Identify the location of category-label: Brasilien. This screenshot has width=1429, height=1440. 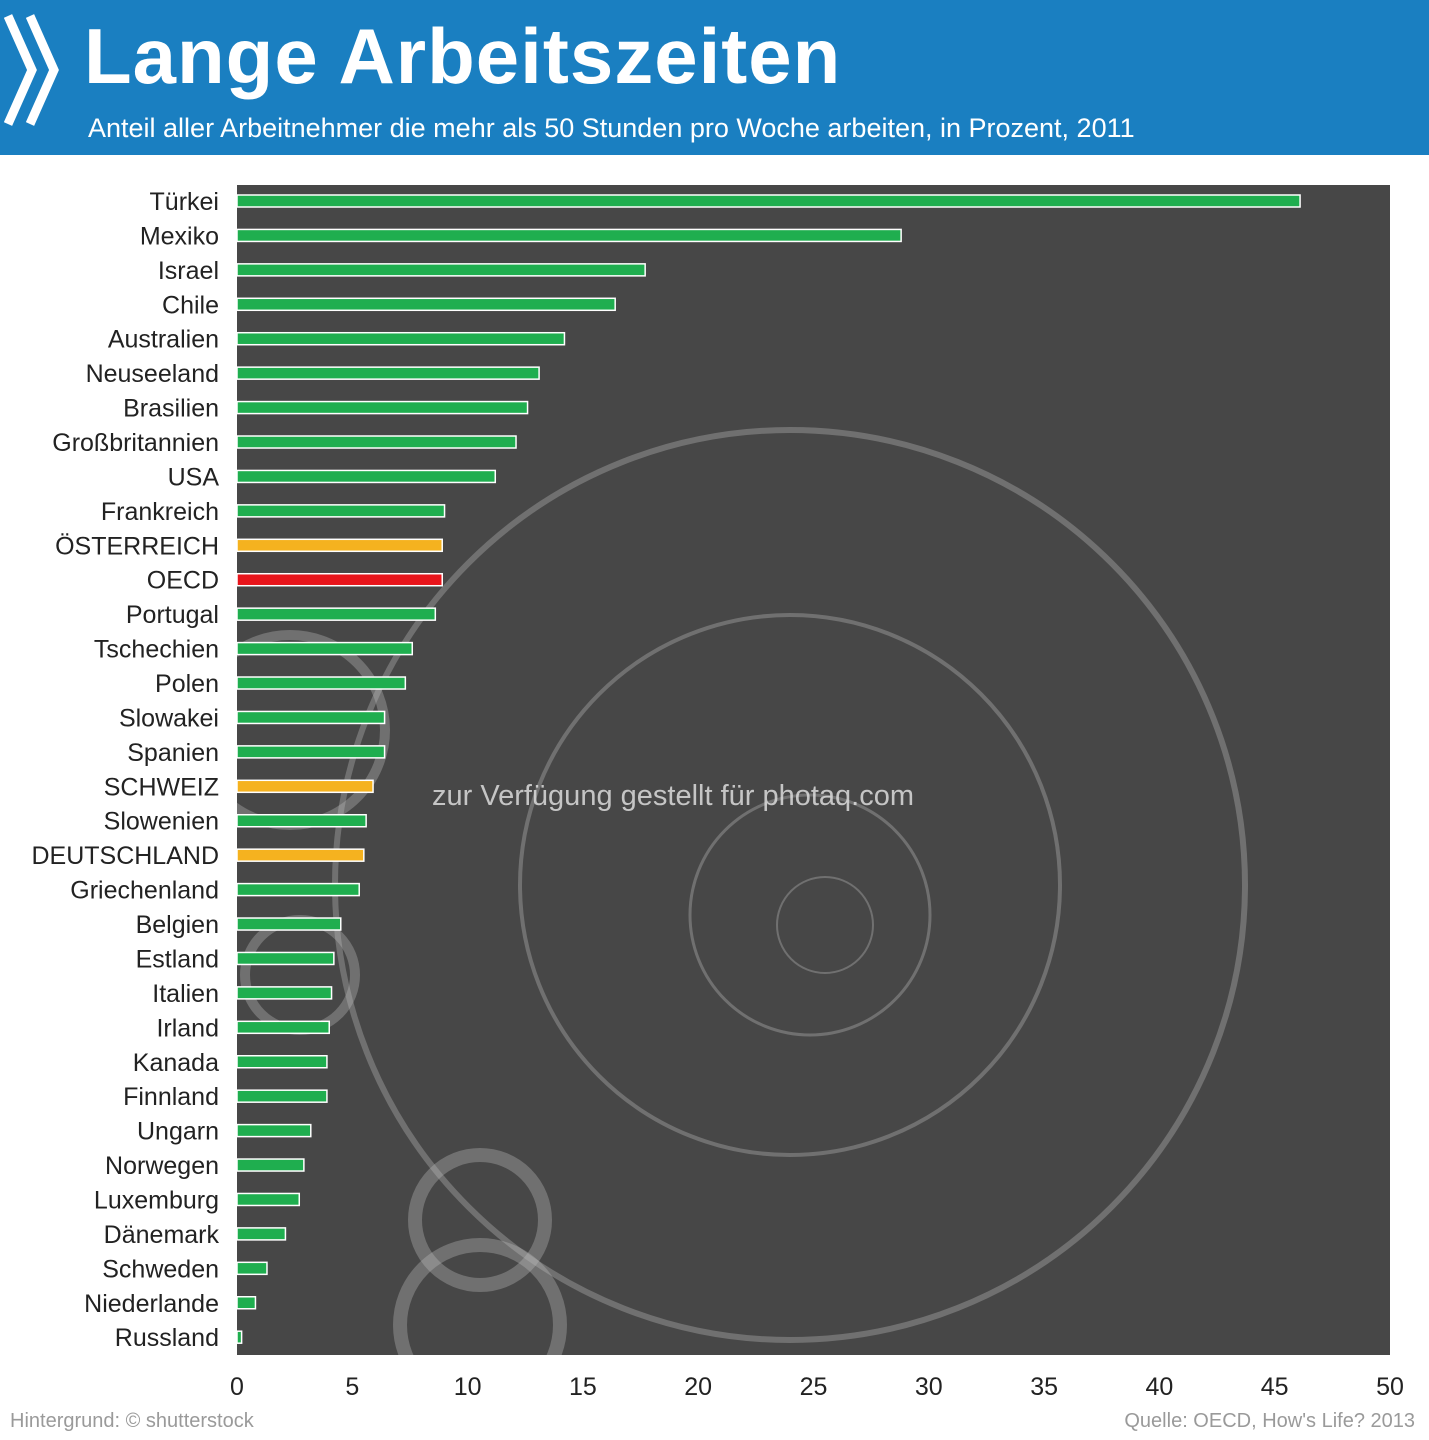
(171, 409).